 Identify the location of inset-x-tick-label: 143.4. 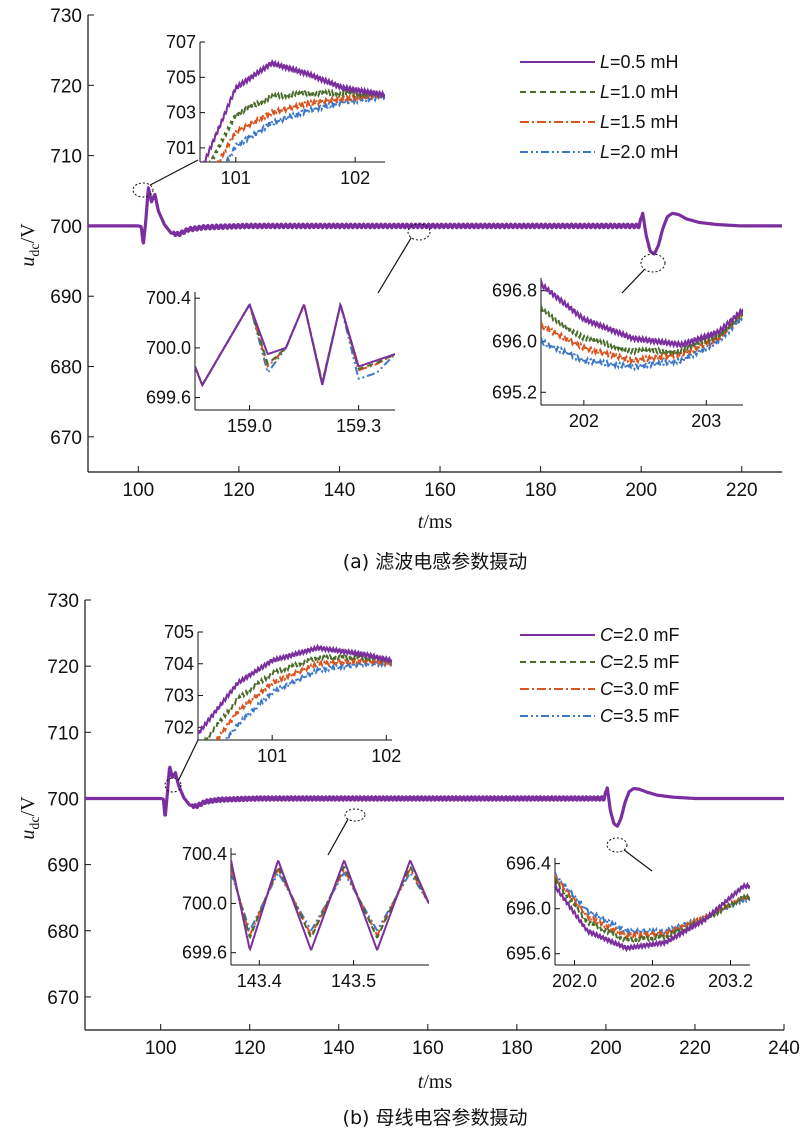
(259, 981).